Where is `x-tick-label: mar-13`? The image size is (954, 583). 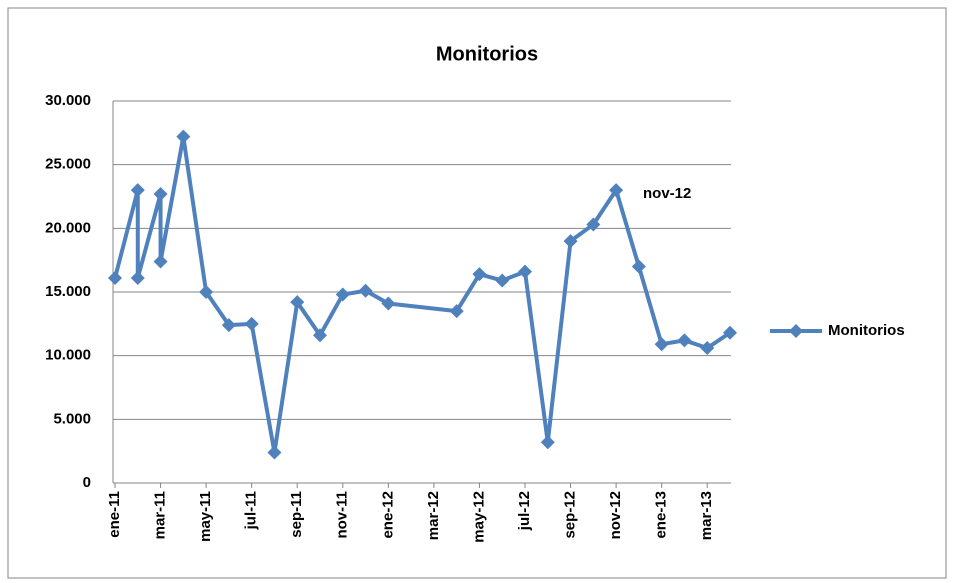 x-tick-label: mar-13 is located at coordinates (706, 515).